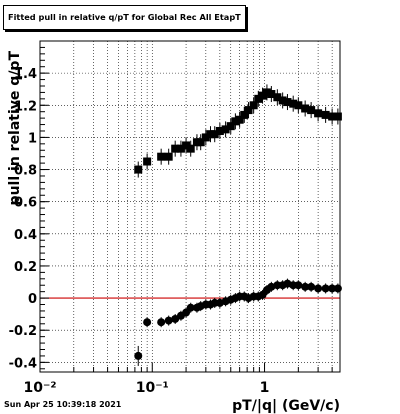  Describe the element at coordinates (25, 203) in the screenshot. I see `y-tick-label: 0.6` at that location.